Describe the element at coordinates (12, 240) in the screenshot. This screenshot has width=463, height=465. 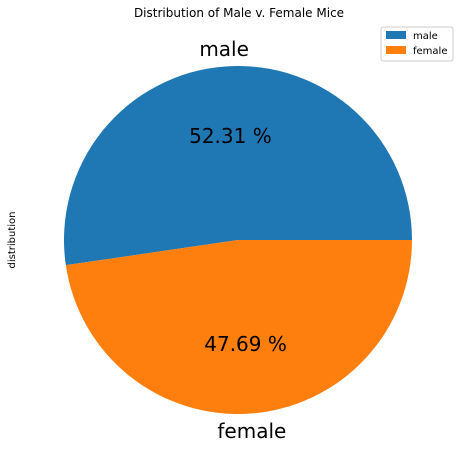
I see `y-axis-label: distribution` at that location.